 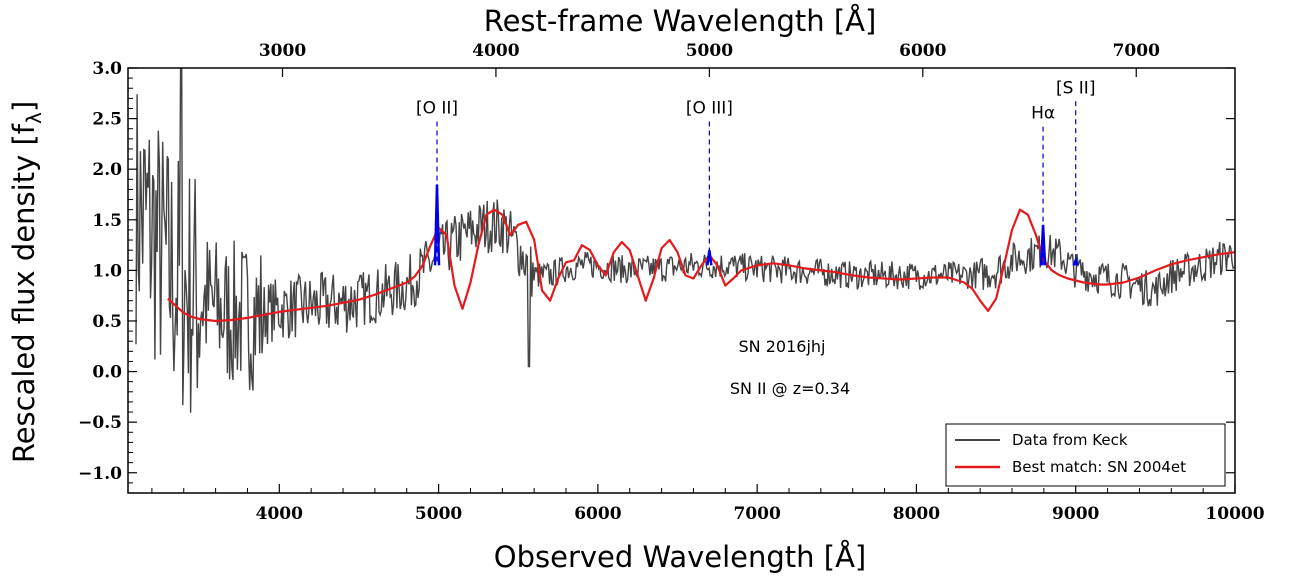 What do you see at coordinates (107, 221) in the screenshot?
I see `y-tick-label: 1.5` at bounding box center [107, 221].